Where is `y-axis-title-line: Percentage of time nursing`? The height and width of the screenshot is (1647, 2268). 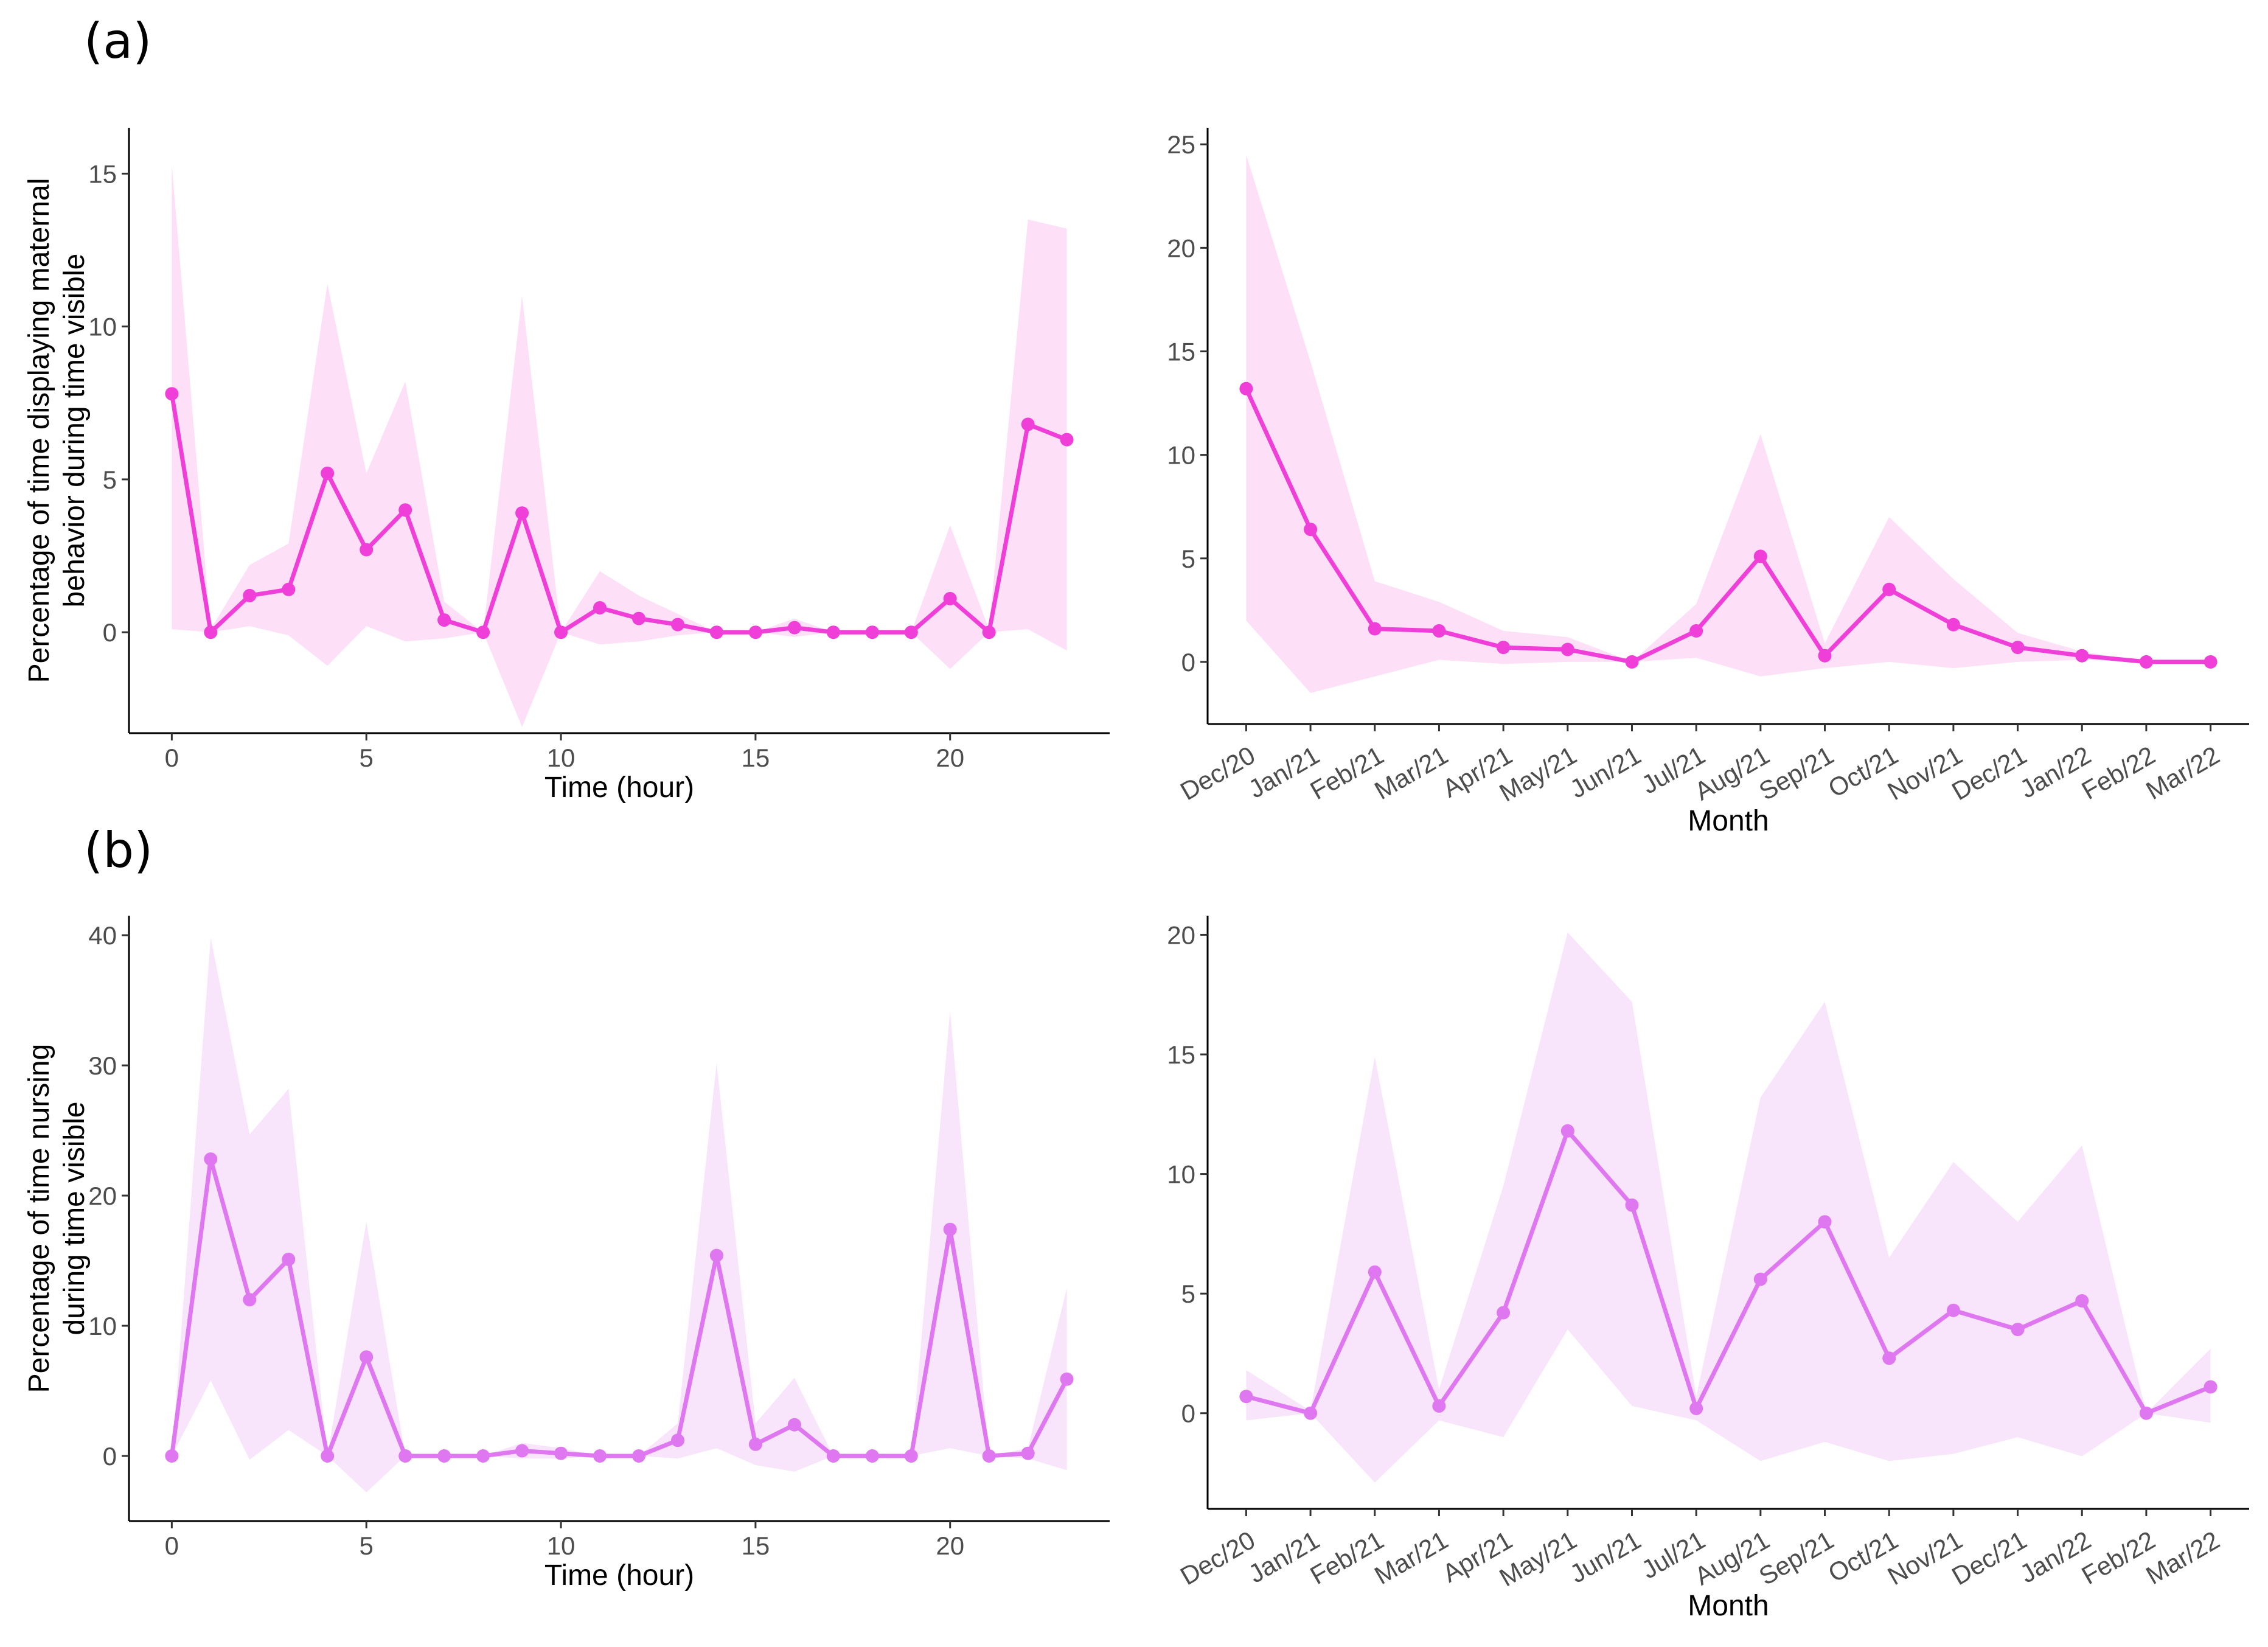 y-axis-title-line: Percentage of time nursing is located at coordinates (39, 1218).